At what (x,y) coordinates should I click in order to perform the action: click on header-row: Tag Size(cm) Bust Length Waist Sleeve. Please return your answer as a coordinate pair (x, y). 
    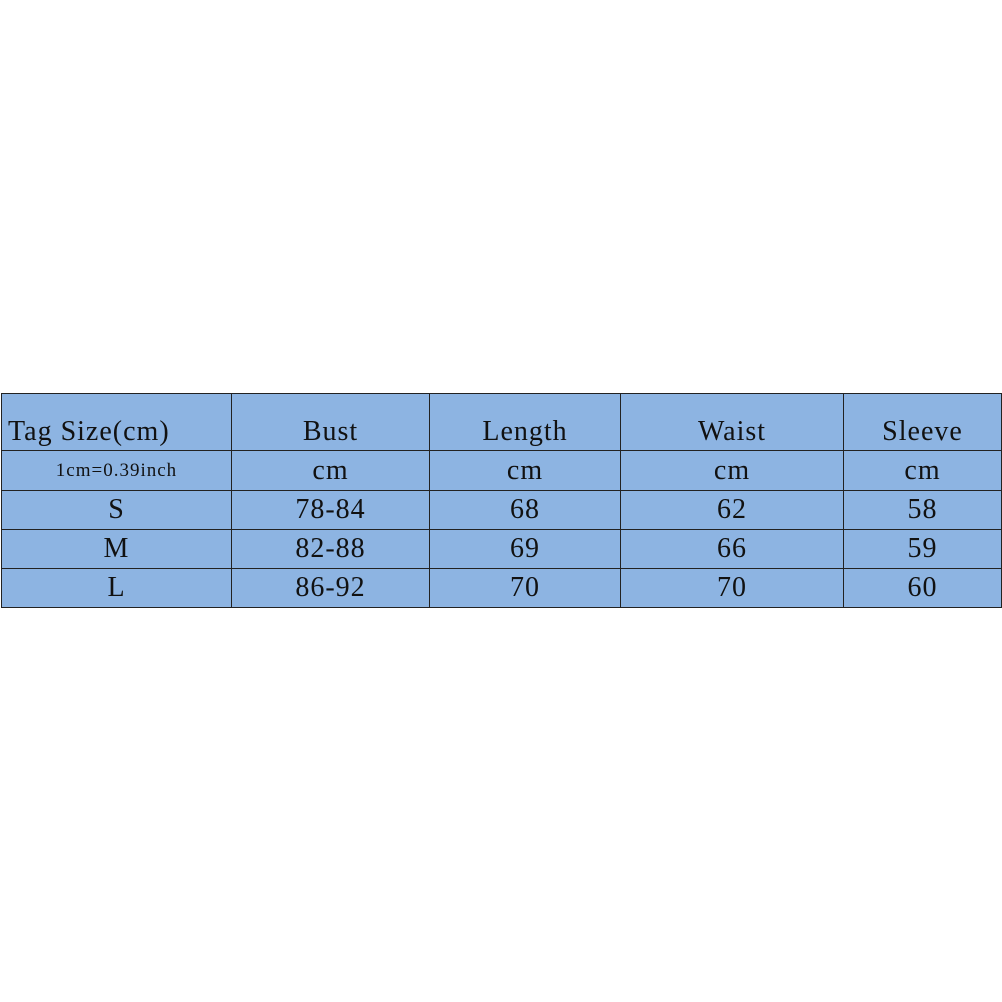
    Looking at the image, I should click on (501, 422).